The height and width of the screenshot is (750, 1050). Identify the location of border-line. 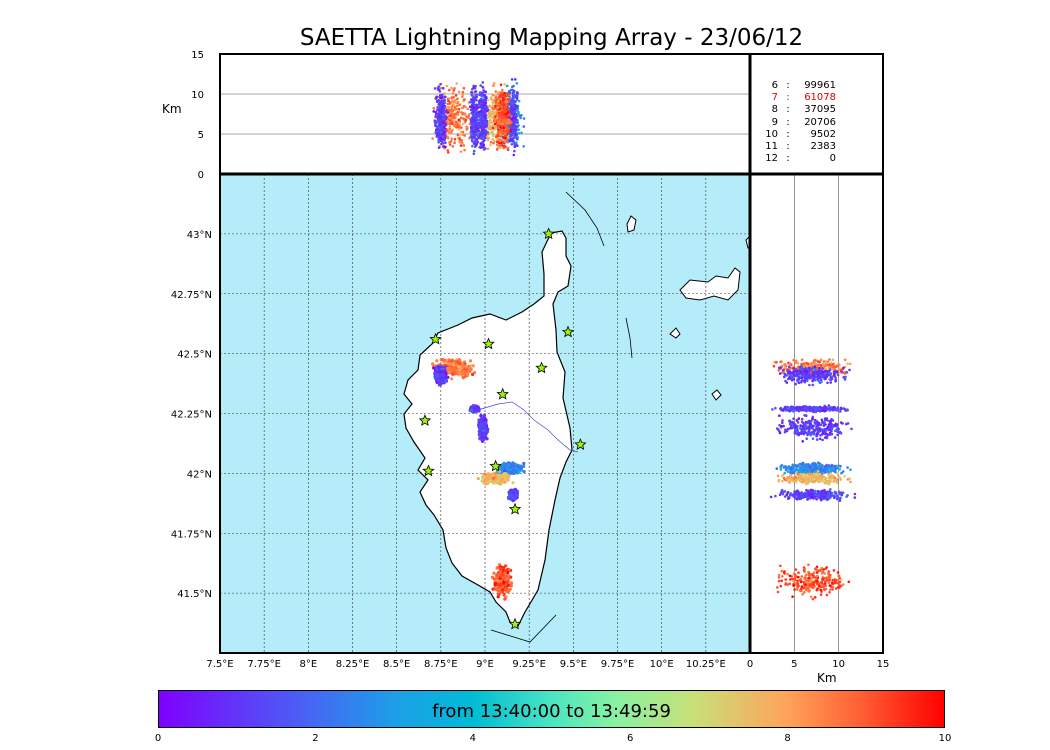
(585, 219).